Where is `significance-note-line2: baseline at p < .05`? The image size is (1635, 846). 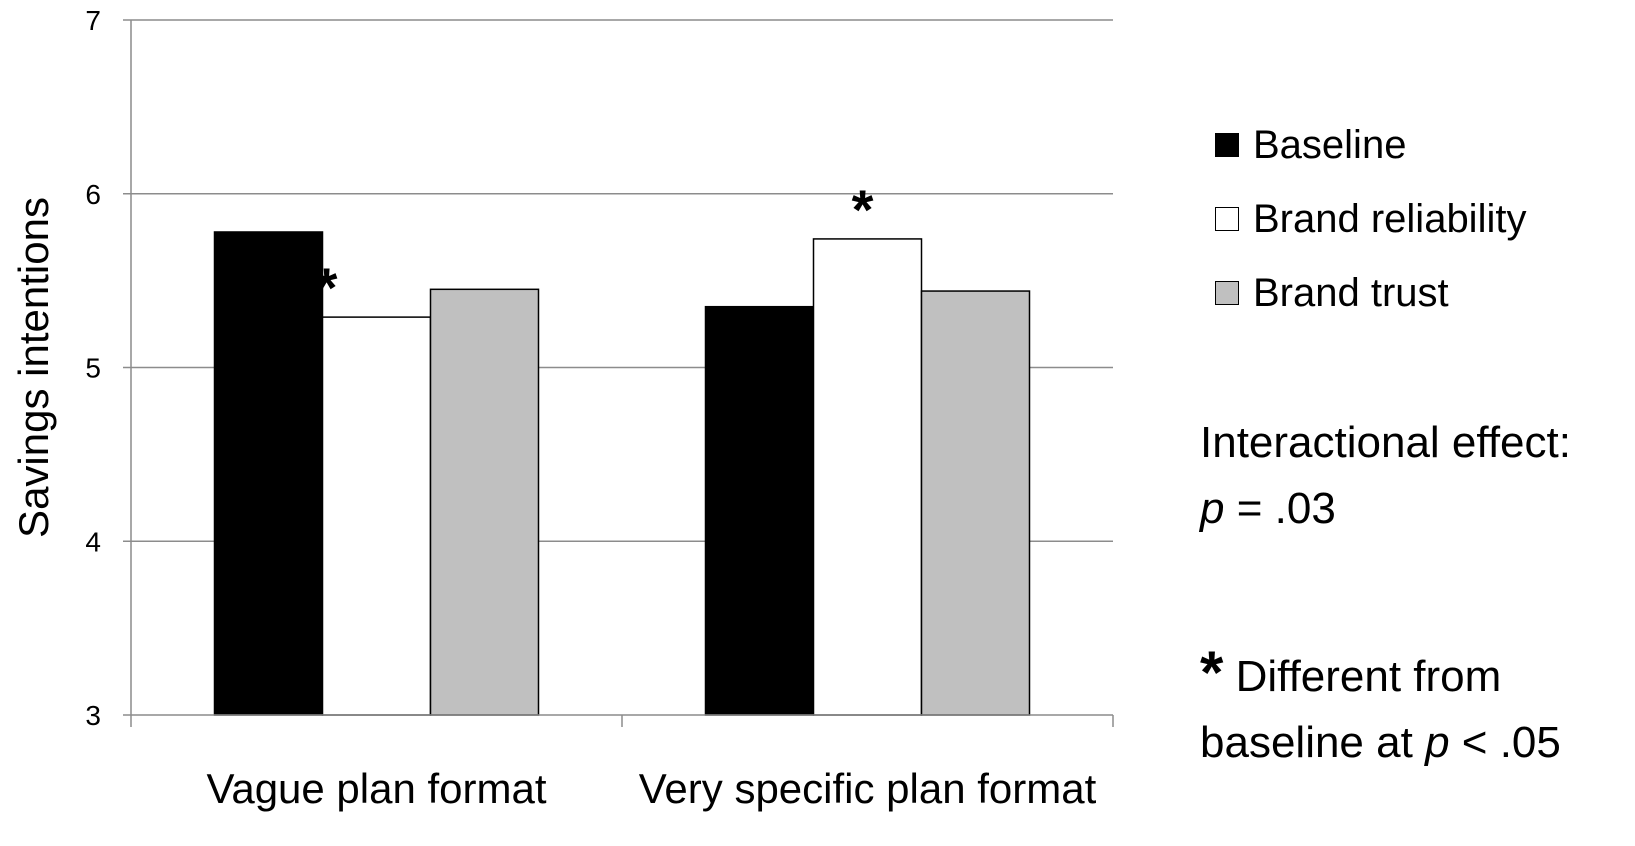 significance-note-line2: baseline at p < .05 is located at coordinates (1380, 743).